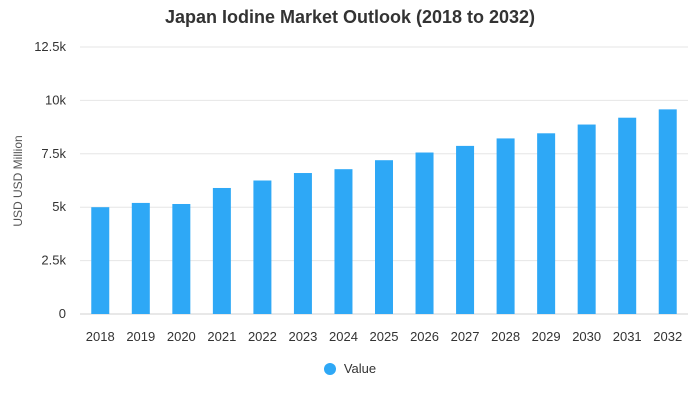 This screenshot has height=400, width=700. I want to click on x-tick-label: 2022, so click(262, 336).